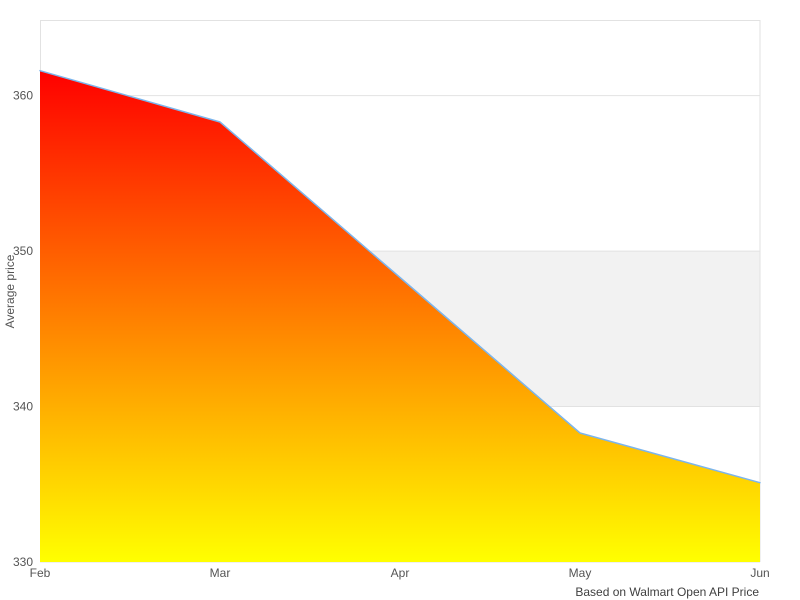  What do you see at coordinates (10, 291) in the screenshot?
I see `y-axis-title: Average price` at bounding box center [10, 291].